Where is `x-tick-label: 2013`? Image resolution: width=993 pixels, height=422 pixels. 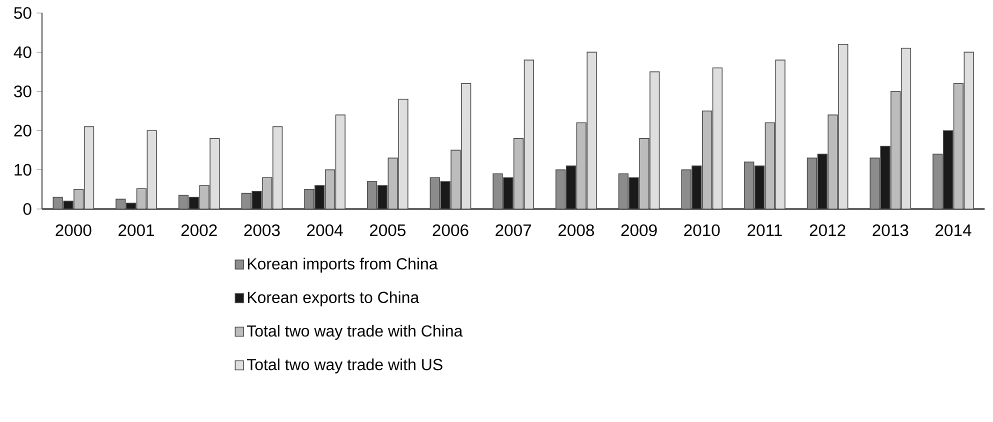
x-tick-label: 2013 is located at coordinates (890, 230).